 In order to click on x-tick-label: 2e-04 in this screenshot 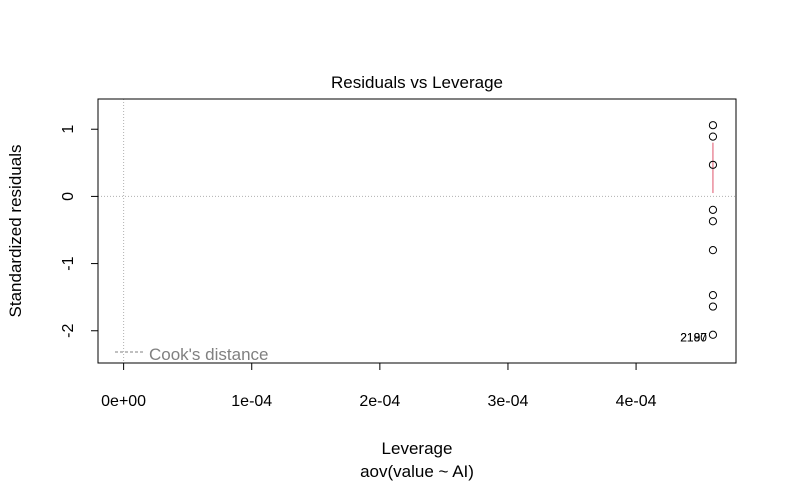, I will do `click(379, 401)`.